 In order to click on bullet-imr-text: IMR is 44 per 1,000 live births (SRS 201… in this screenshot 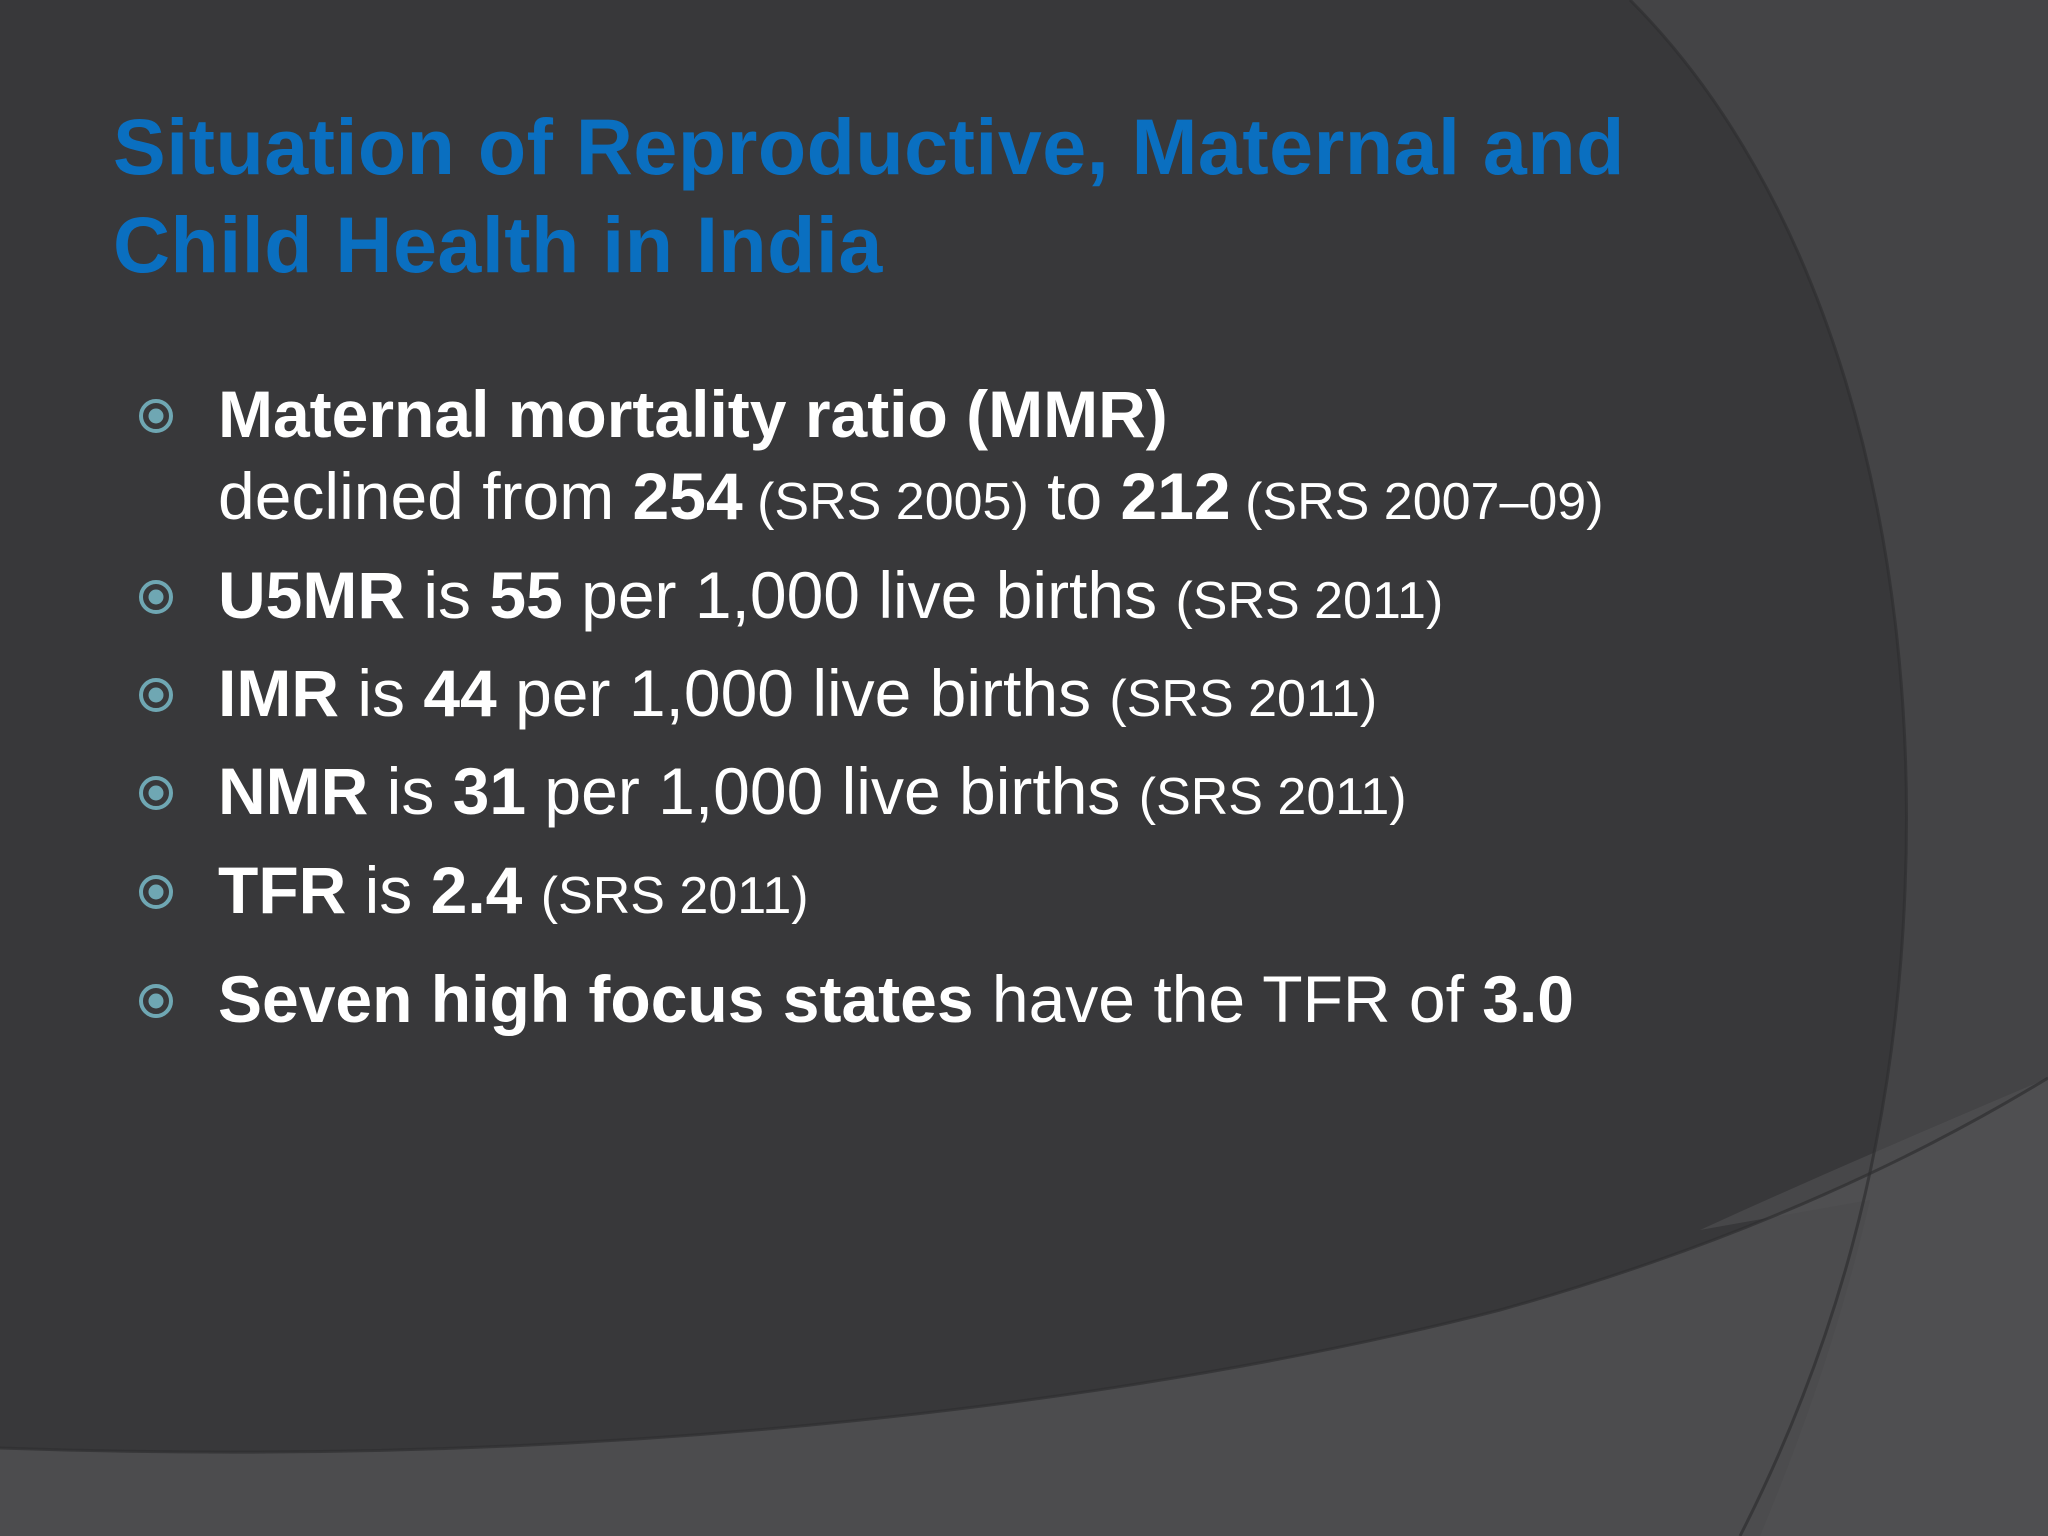, I will do `click(797, 696)`.